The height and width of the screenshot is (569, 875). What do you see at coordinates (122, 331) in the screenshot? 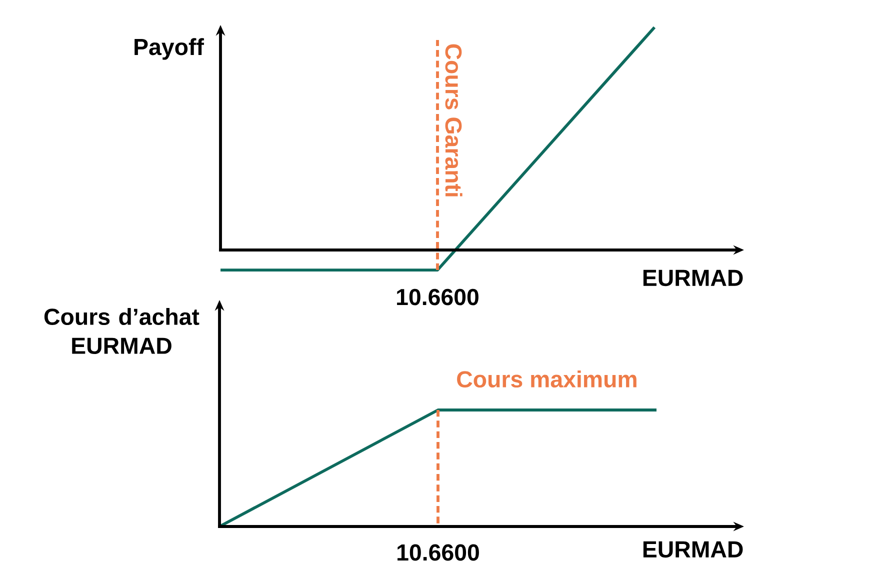
I see `y-axis-title: Cours d’achat EURMAD` at bounding box center [122, 331].